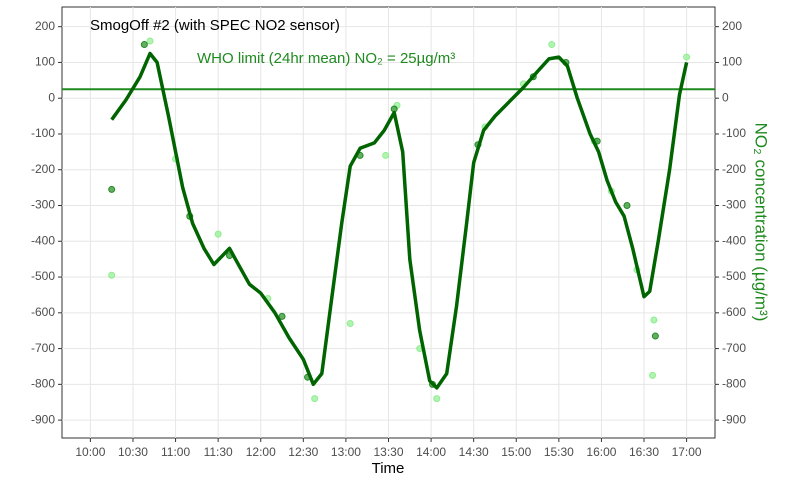 Image resolution: width=788 pixels, height=484 pixels. Describe the element at coordinates (687, 452) in the screenshot. I see `x-tick-label: 17:00` at that location.